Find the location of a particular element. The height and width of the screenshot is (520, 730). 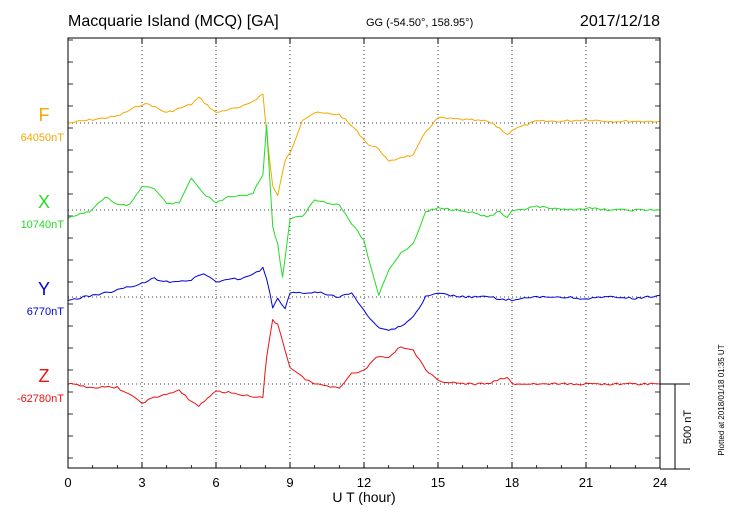

series-name-z: Z is located at coordinates (44, 376).